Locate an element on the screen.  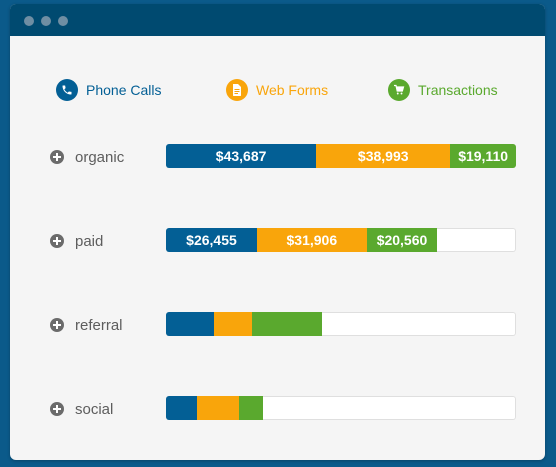
stacked-bar-paid: $26,455 $31,906 $20,560 is located at coordinates (341, 240).